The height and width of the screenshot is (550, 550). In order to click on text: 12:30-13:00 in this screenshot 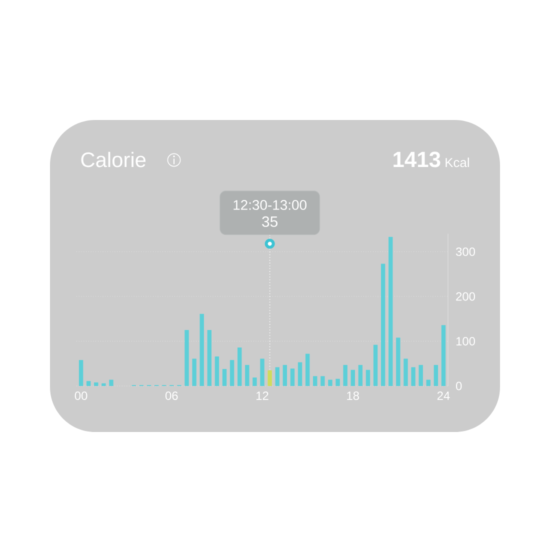, I will do `click(270, 205)`.